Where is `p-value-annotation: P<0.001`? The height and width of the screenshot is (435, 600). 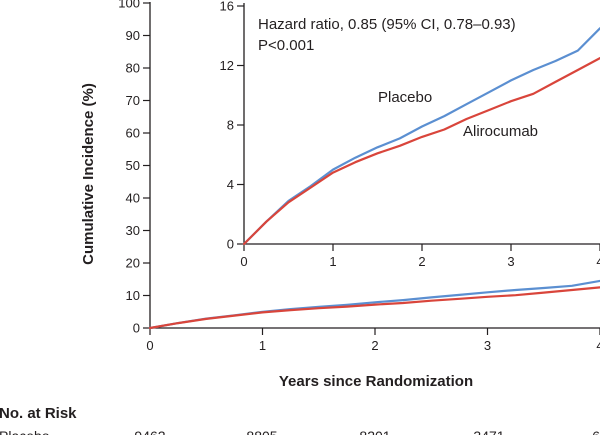 p-value-annotation: P<0.001 is located at coordinates (286, 45).